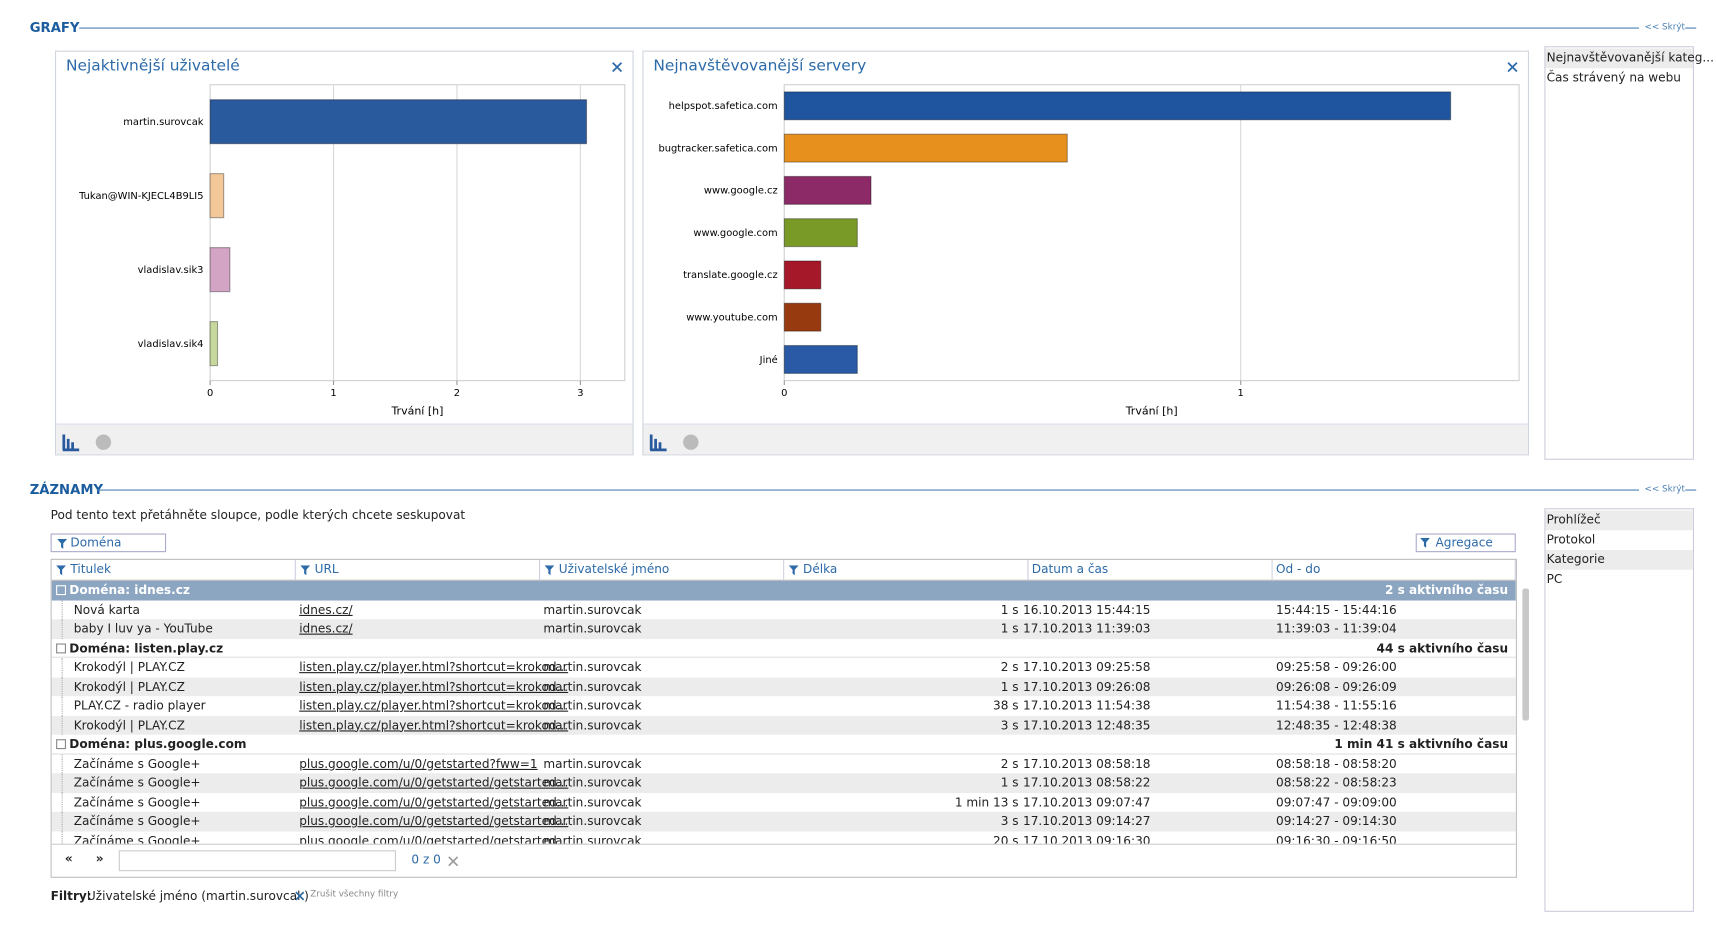 The width and height of the screenshot is (1716, 928). What do you see at coordinates (1554, 579) in the screenshot?
I see `side-list-item: PC` at bounding box center [1554, 579].